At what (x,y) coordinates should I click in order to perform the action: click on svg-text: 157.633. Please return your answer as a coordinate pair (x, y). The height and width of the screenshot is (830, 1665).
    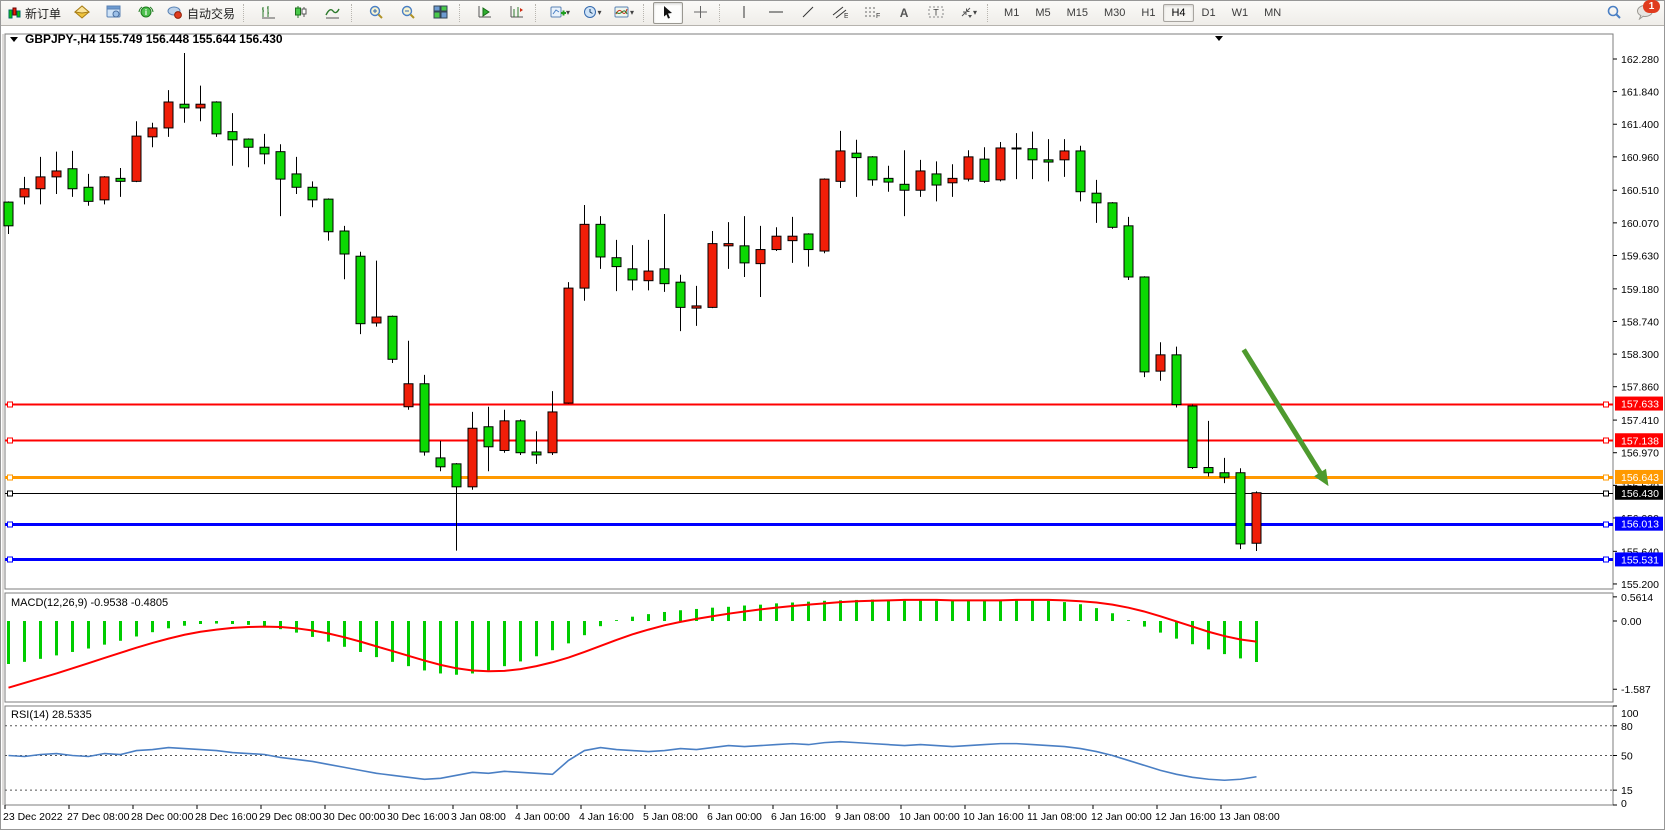
    Looking at the image, I should click on (1640, 405).